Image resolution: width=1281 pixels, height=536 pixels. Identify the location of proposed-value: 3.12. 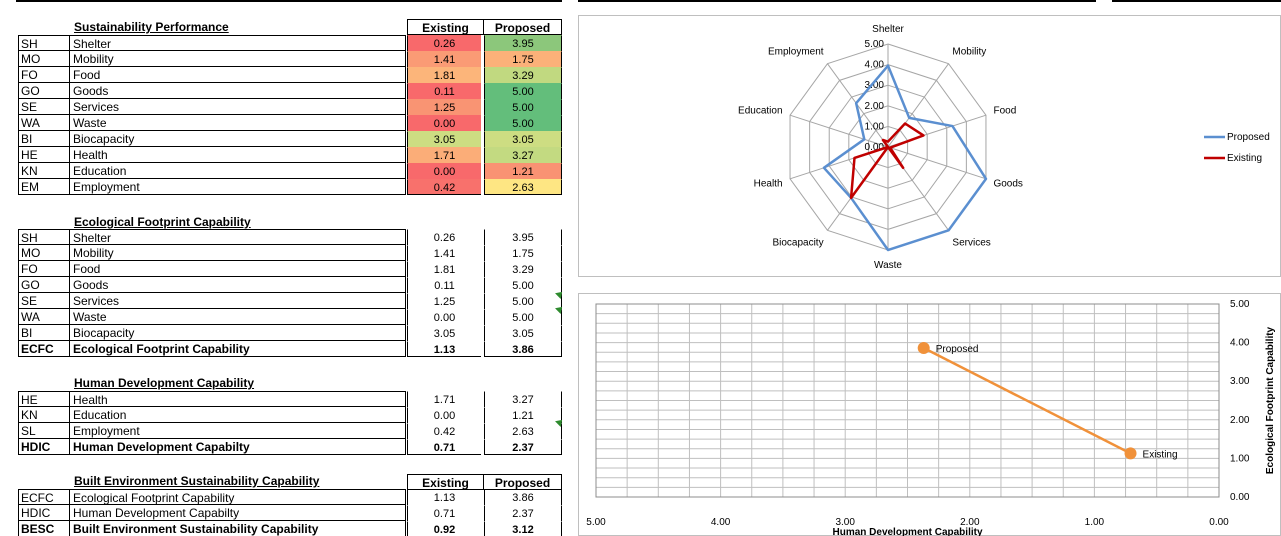
(523, 528).